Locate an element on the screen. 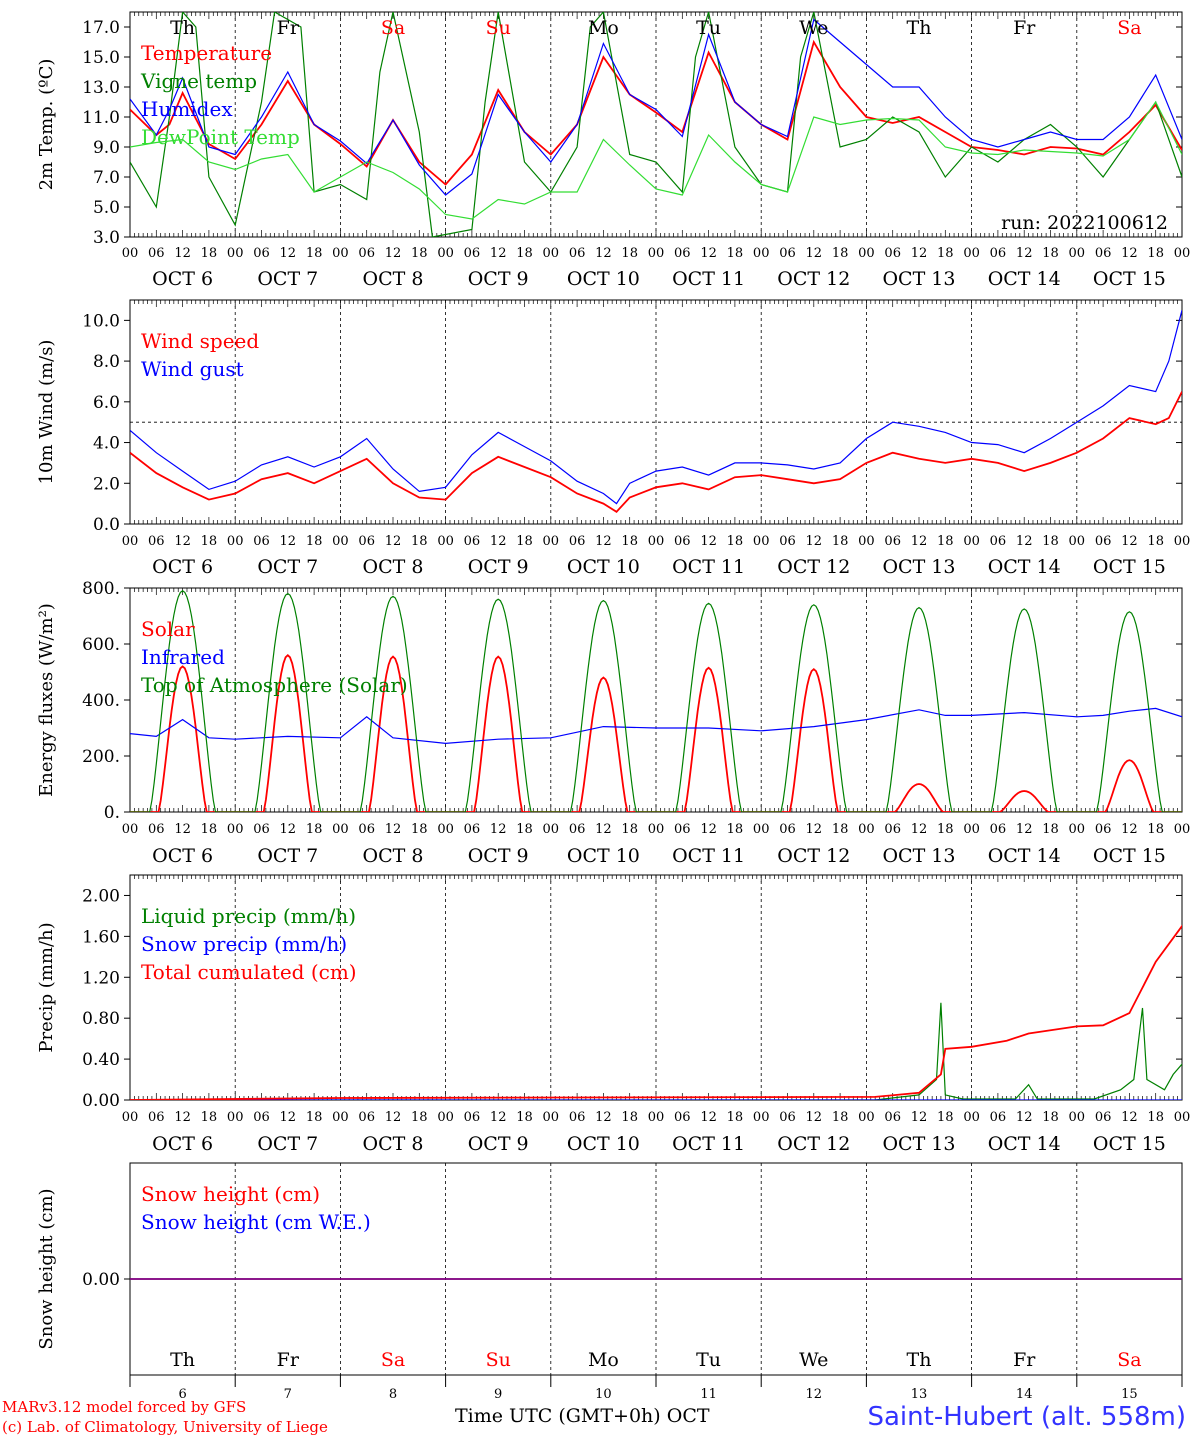 Image resolution: width=1194 pixels, height=1440 pixels. y-axis-label: 2m Temp. (ºC) is located at coordinates (46, 125).